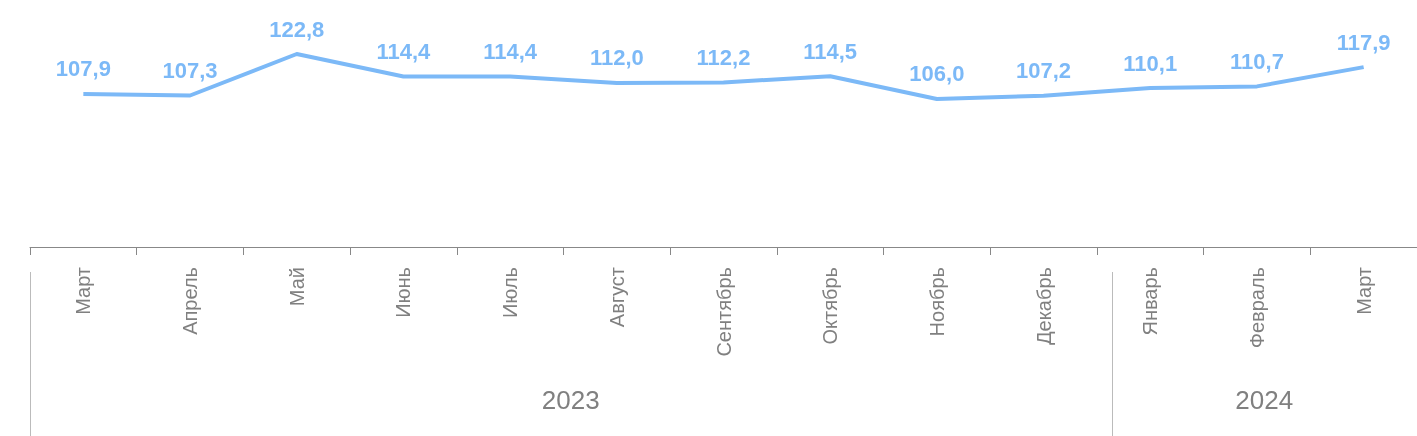  Describe the element at coordinates (830, 51) in the screenshot. I see `data-label: 114,5` at that location.